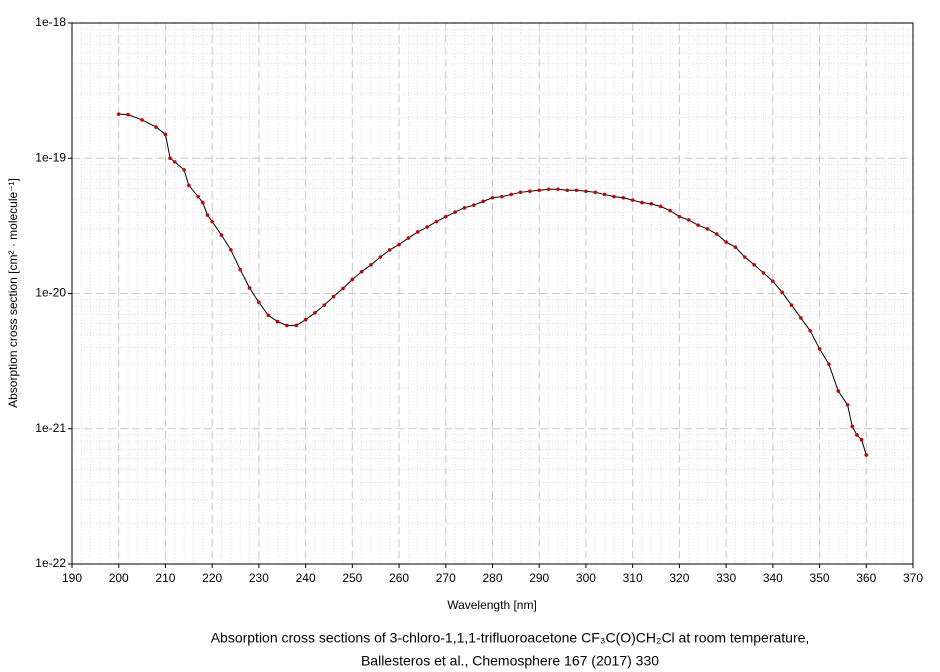 This screenshot has width=940, height=672. Describe the element at coordinates (773, 578) in the screenshot. I see `x-tick-label: 340` at that location.